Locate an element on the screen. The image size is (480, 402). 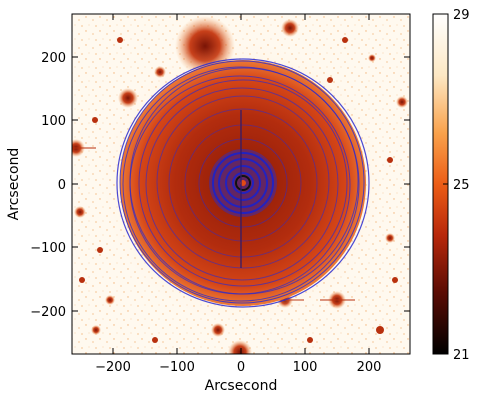
x-tick-label: −200 is located at coordinates (113, 367).